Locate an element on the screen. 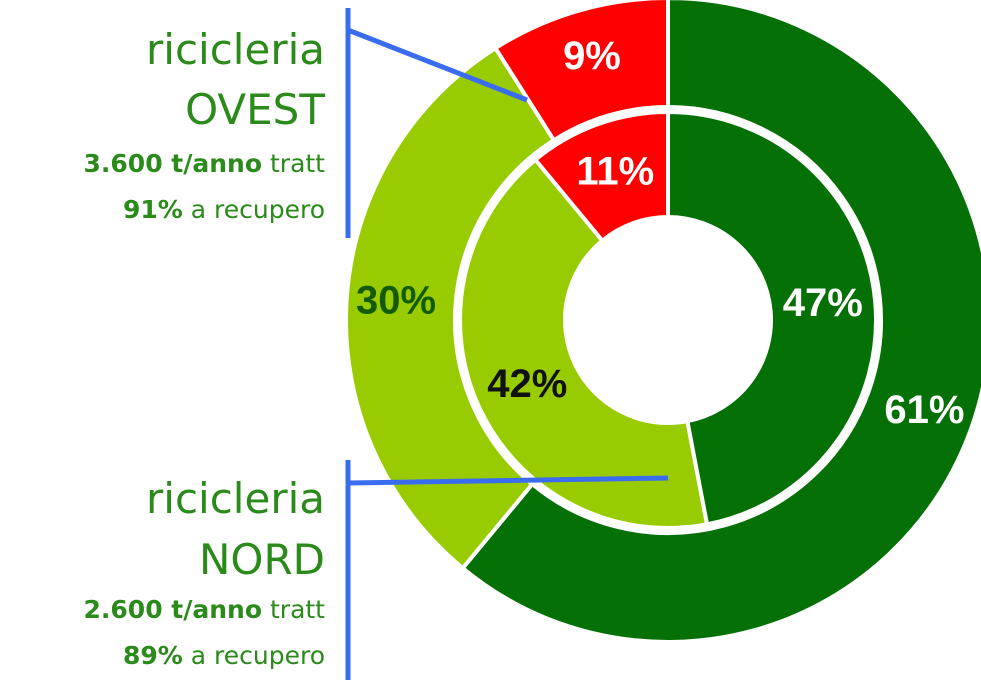 Image resolution: width=981 pixels, height=680 pixels. callout-ovest is located at coordinates (436, 123).